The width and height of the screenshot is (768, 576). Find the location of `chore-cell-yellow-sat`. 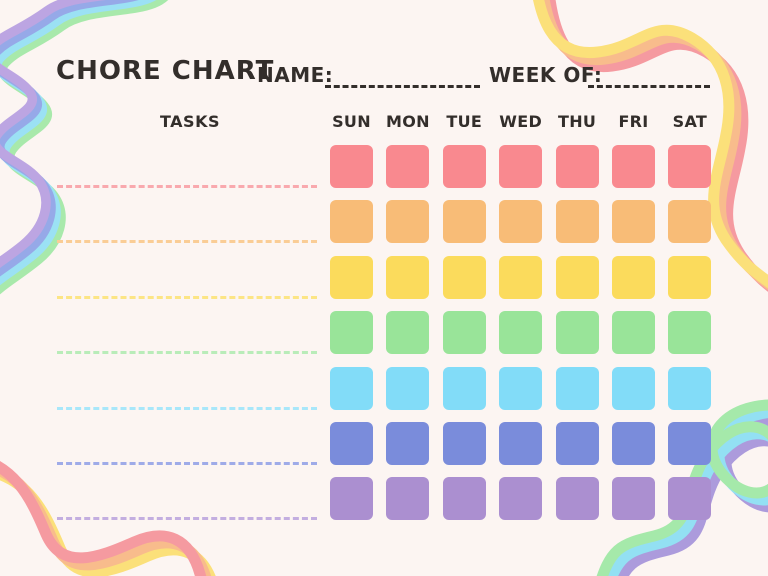

chore-cell-yellow-sat is located at coordinates (690, 277).